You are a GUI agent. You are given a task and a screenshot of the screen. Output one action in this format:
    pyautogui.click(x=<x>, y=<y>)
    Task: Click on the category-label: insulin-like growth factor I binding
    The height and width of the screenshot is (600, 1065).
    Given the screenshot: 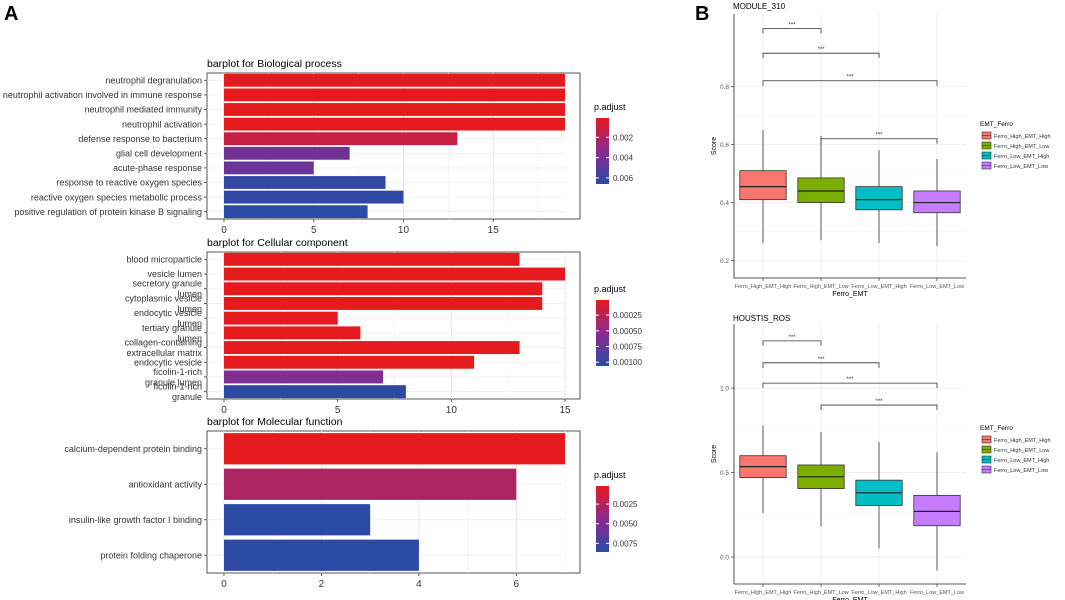 What is the action you would take?
    pyautogui.click(x=135, y=520)
    